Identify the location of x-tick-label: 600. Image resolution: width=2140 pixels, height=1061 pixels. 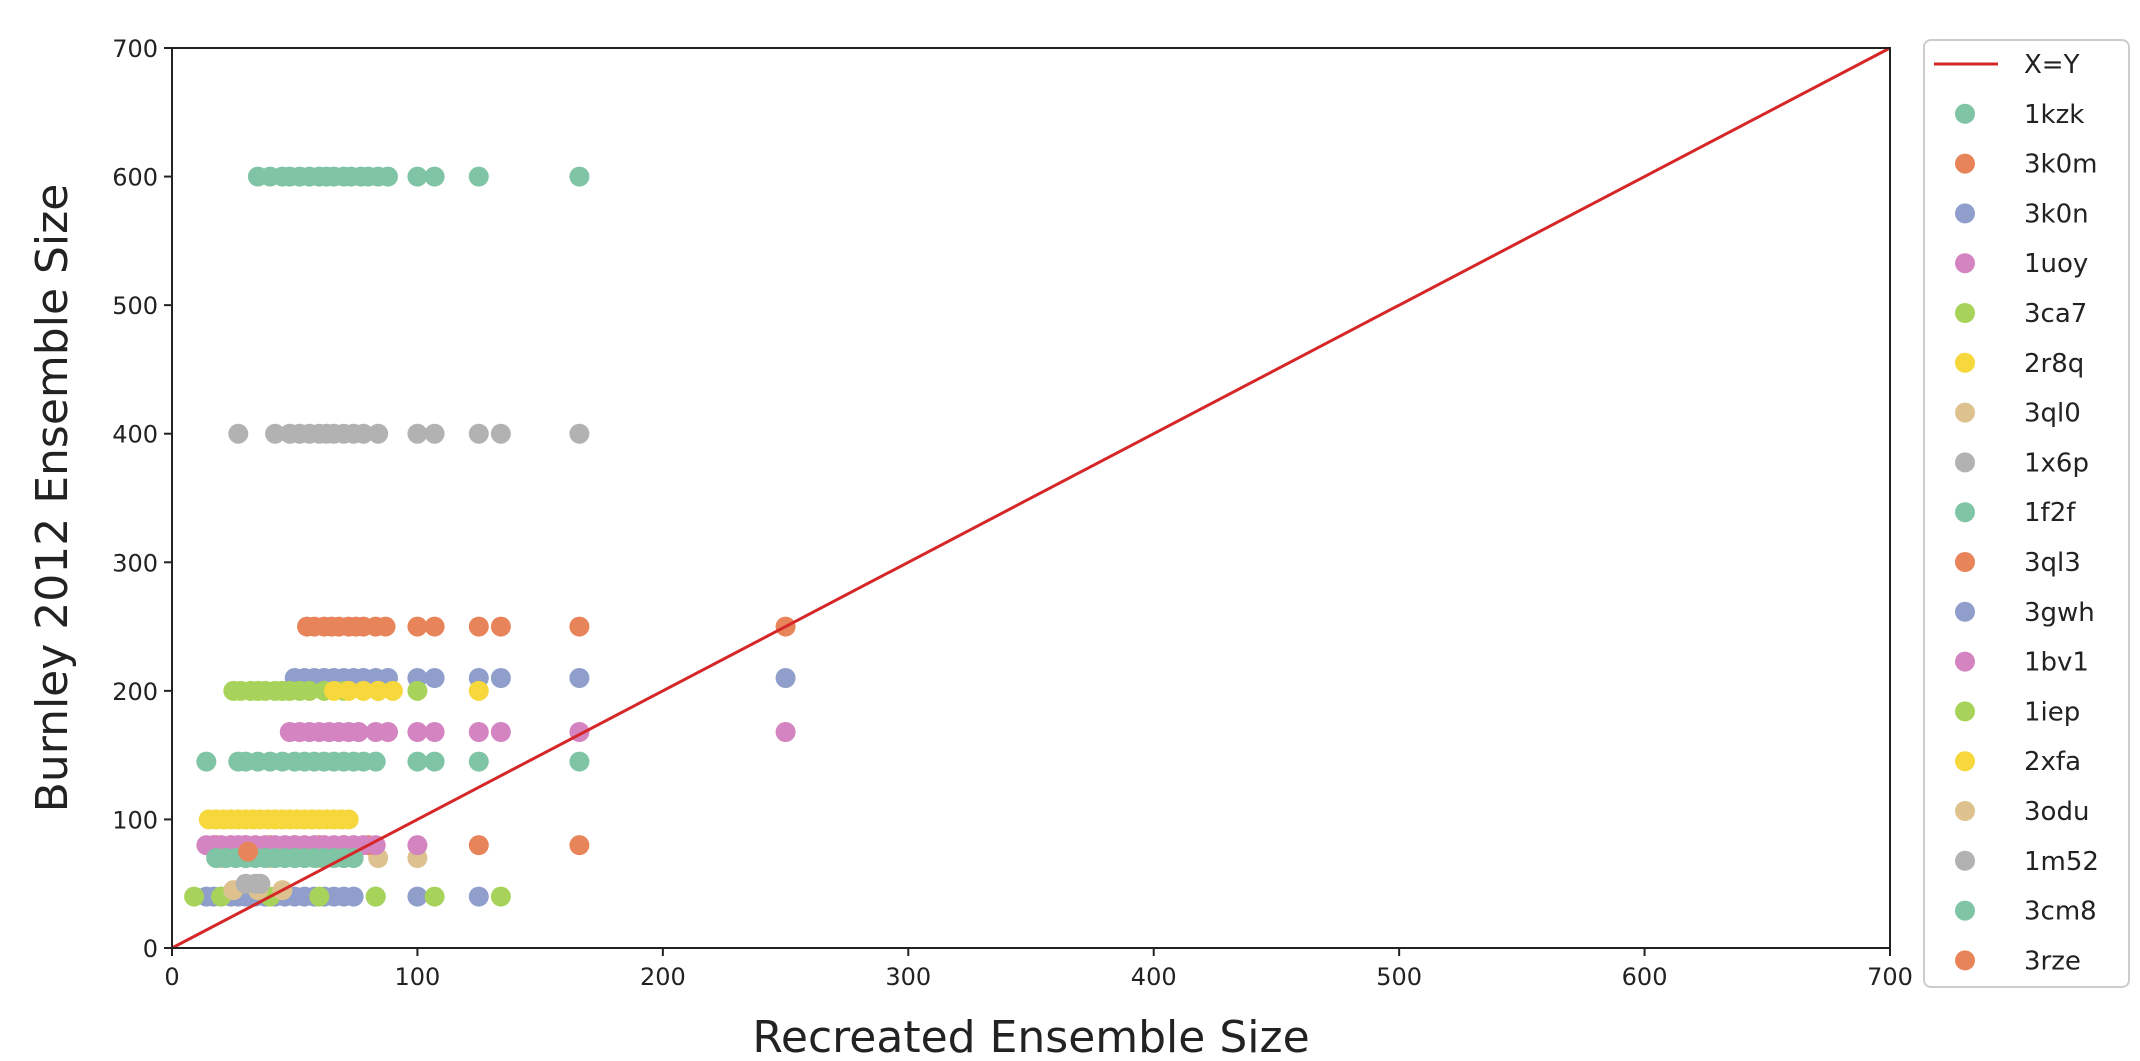
(1645, 977).